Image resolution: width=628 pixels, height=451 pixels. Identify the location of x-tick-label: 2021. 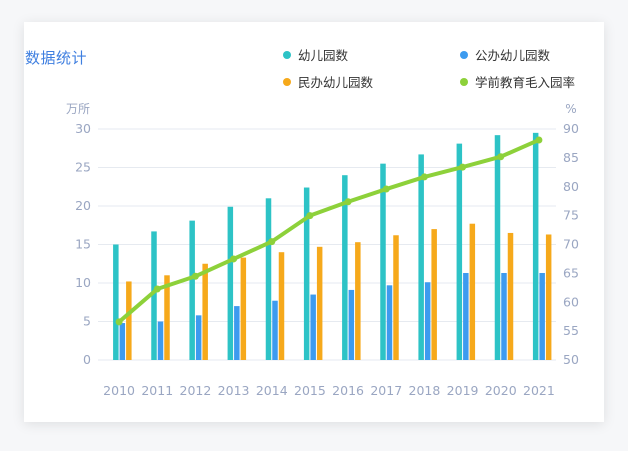
(539, 390).